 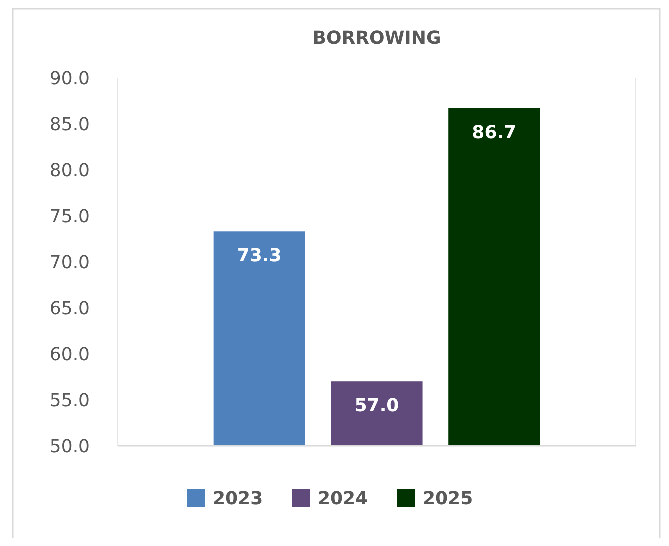 I want to click on legend-label: 2025, so click(x=448, y=499).